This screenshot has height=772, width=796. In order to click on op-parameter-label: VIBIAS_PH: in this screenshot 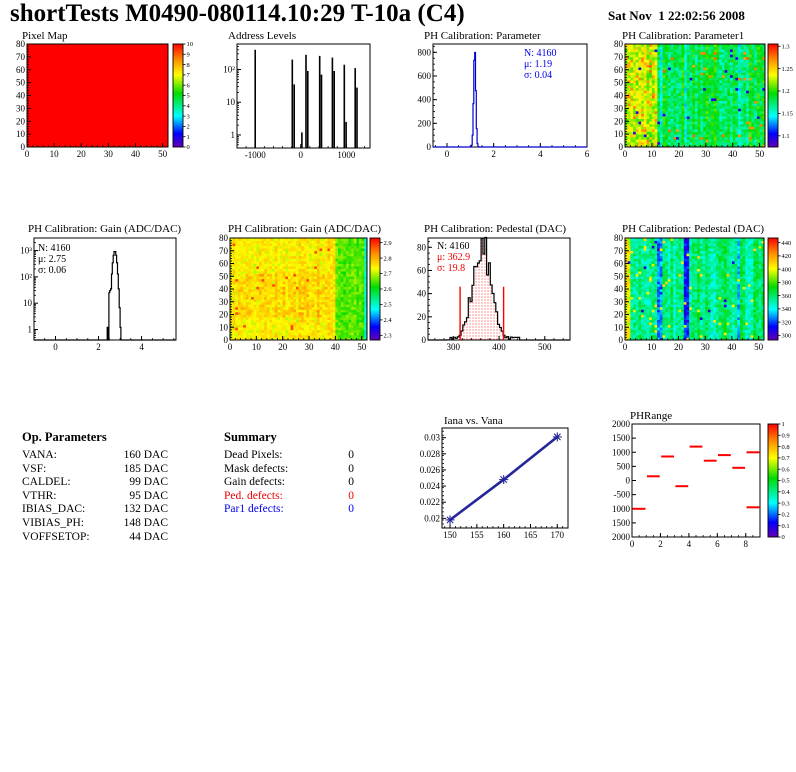, I will do `click(53, 522)`.